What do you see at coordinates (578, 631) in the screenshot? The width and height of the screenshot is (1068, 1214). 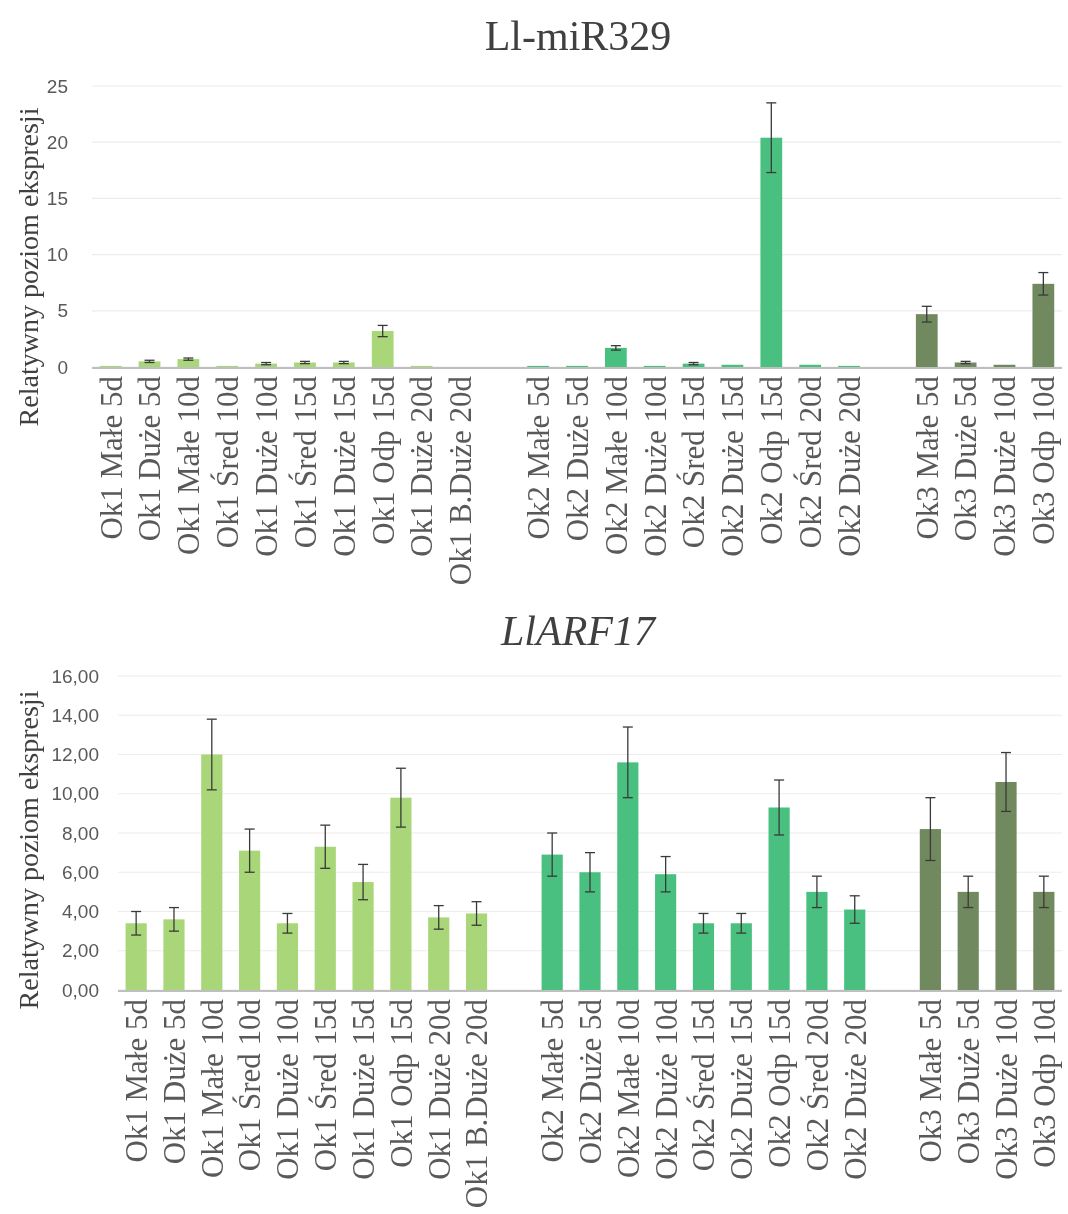 I see `chart-title: LlARF17` at bounding box center [578, 631].